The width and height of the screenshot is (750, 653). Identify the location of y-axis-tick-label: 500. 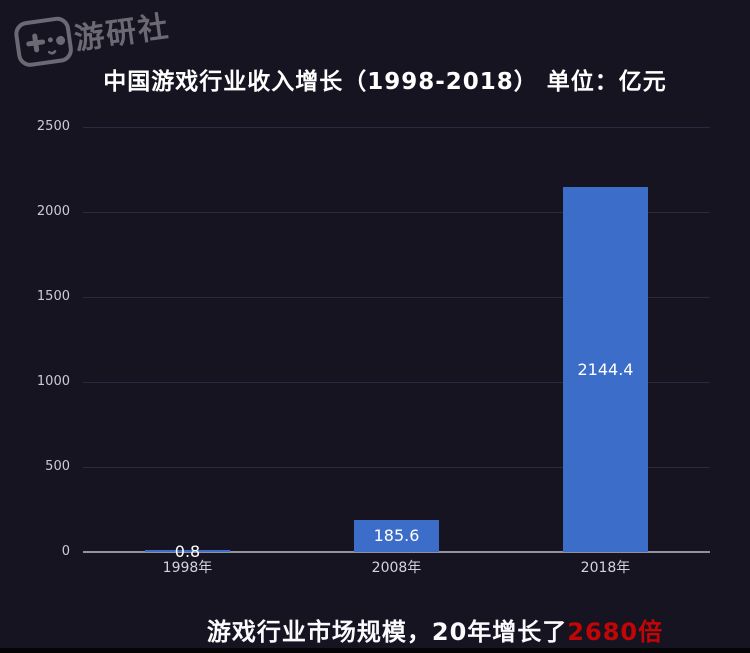
(57, 466).